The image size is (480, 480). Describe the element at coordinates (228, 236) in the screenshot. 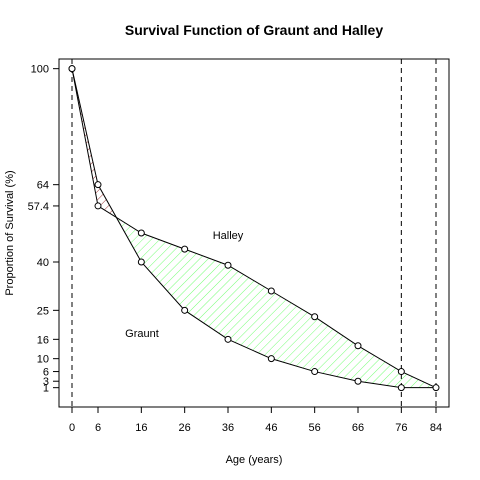

I see `series-label-halley: Halley` at that location.